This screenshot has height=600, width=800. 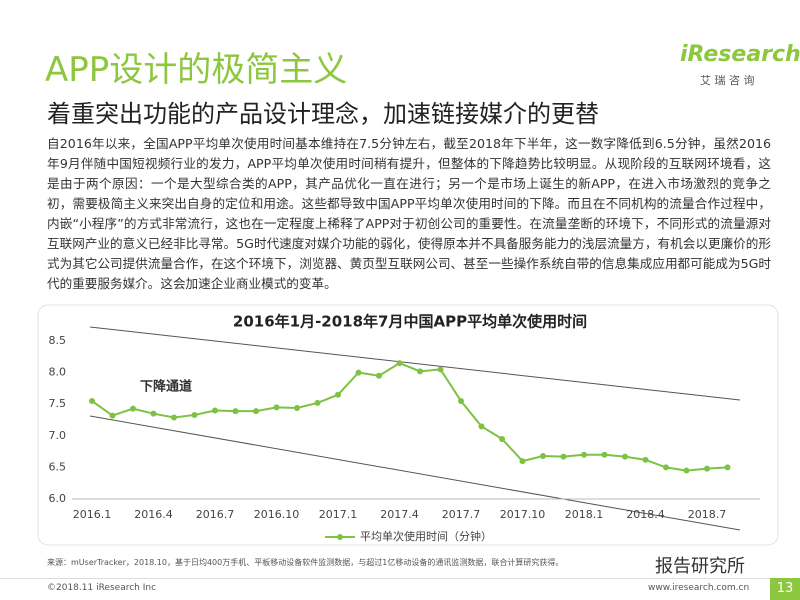 I want to click on x-tick-label: 2017.10, so click(x=523, y=514).